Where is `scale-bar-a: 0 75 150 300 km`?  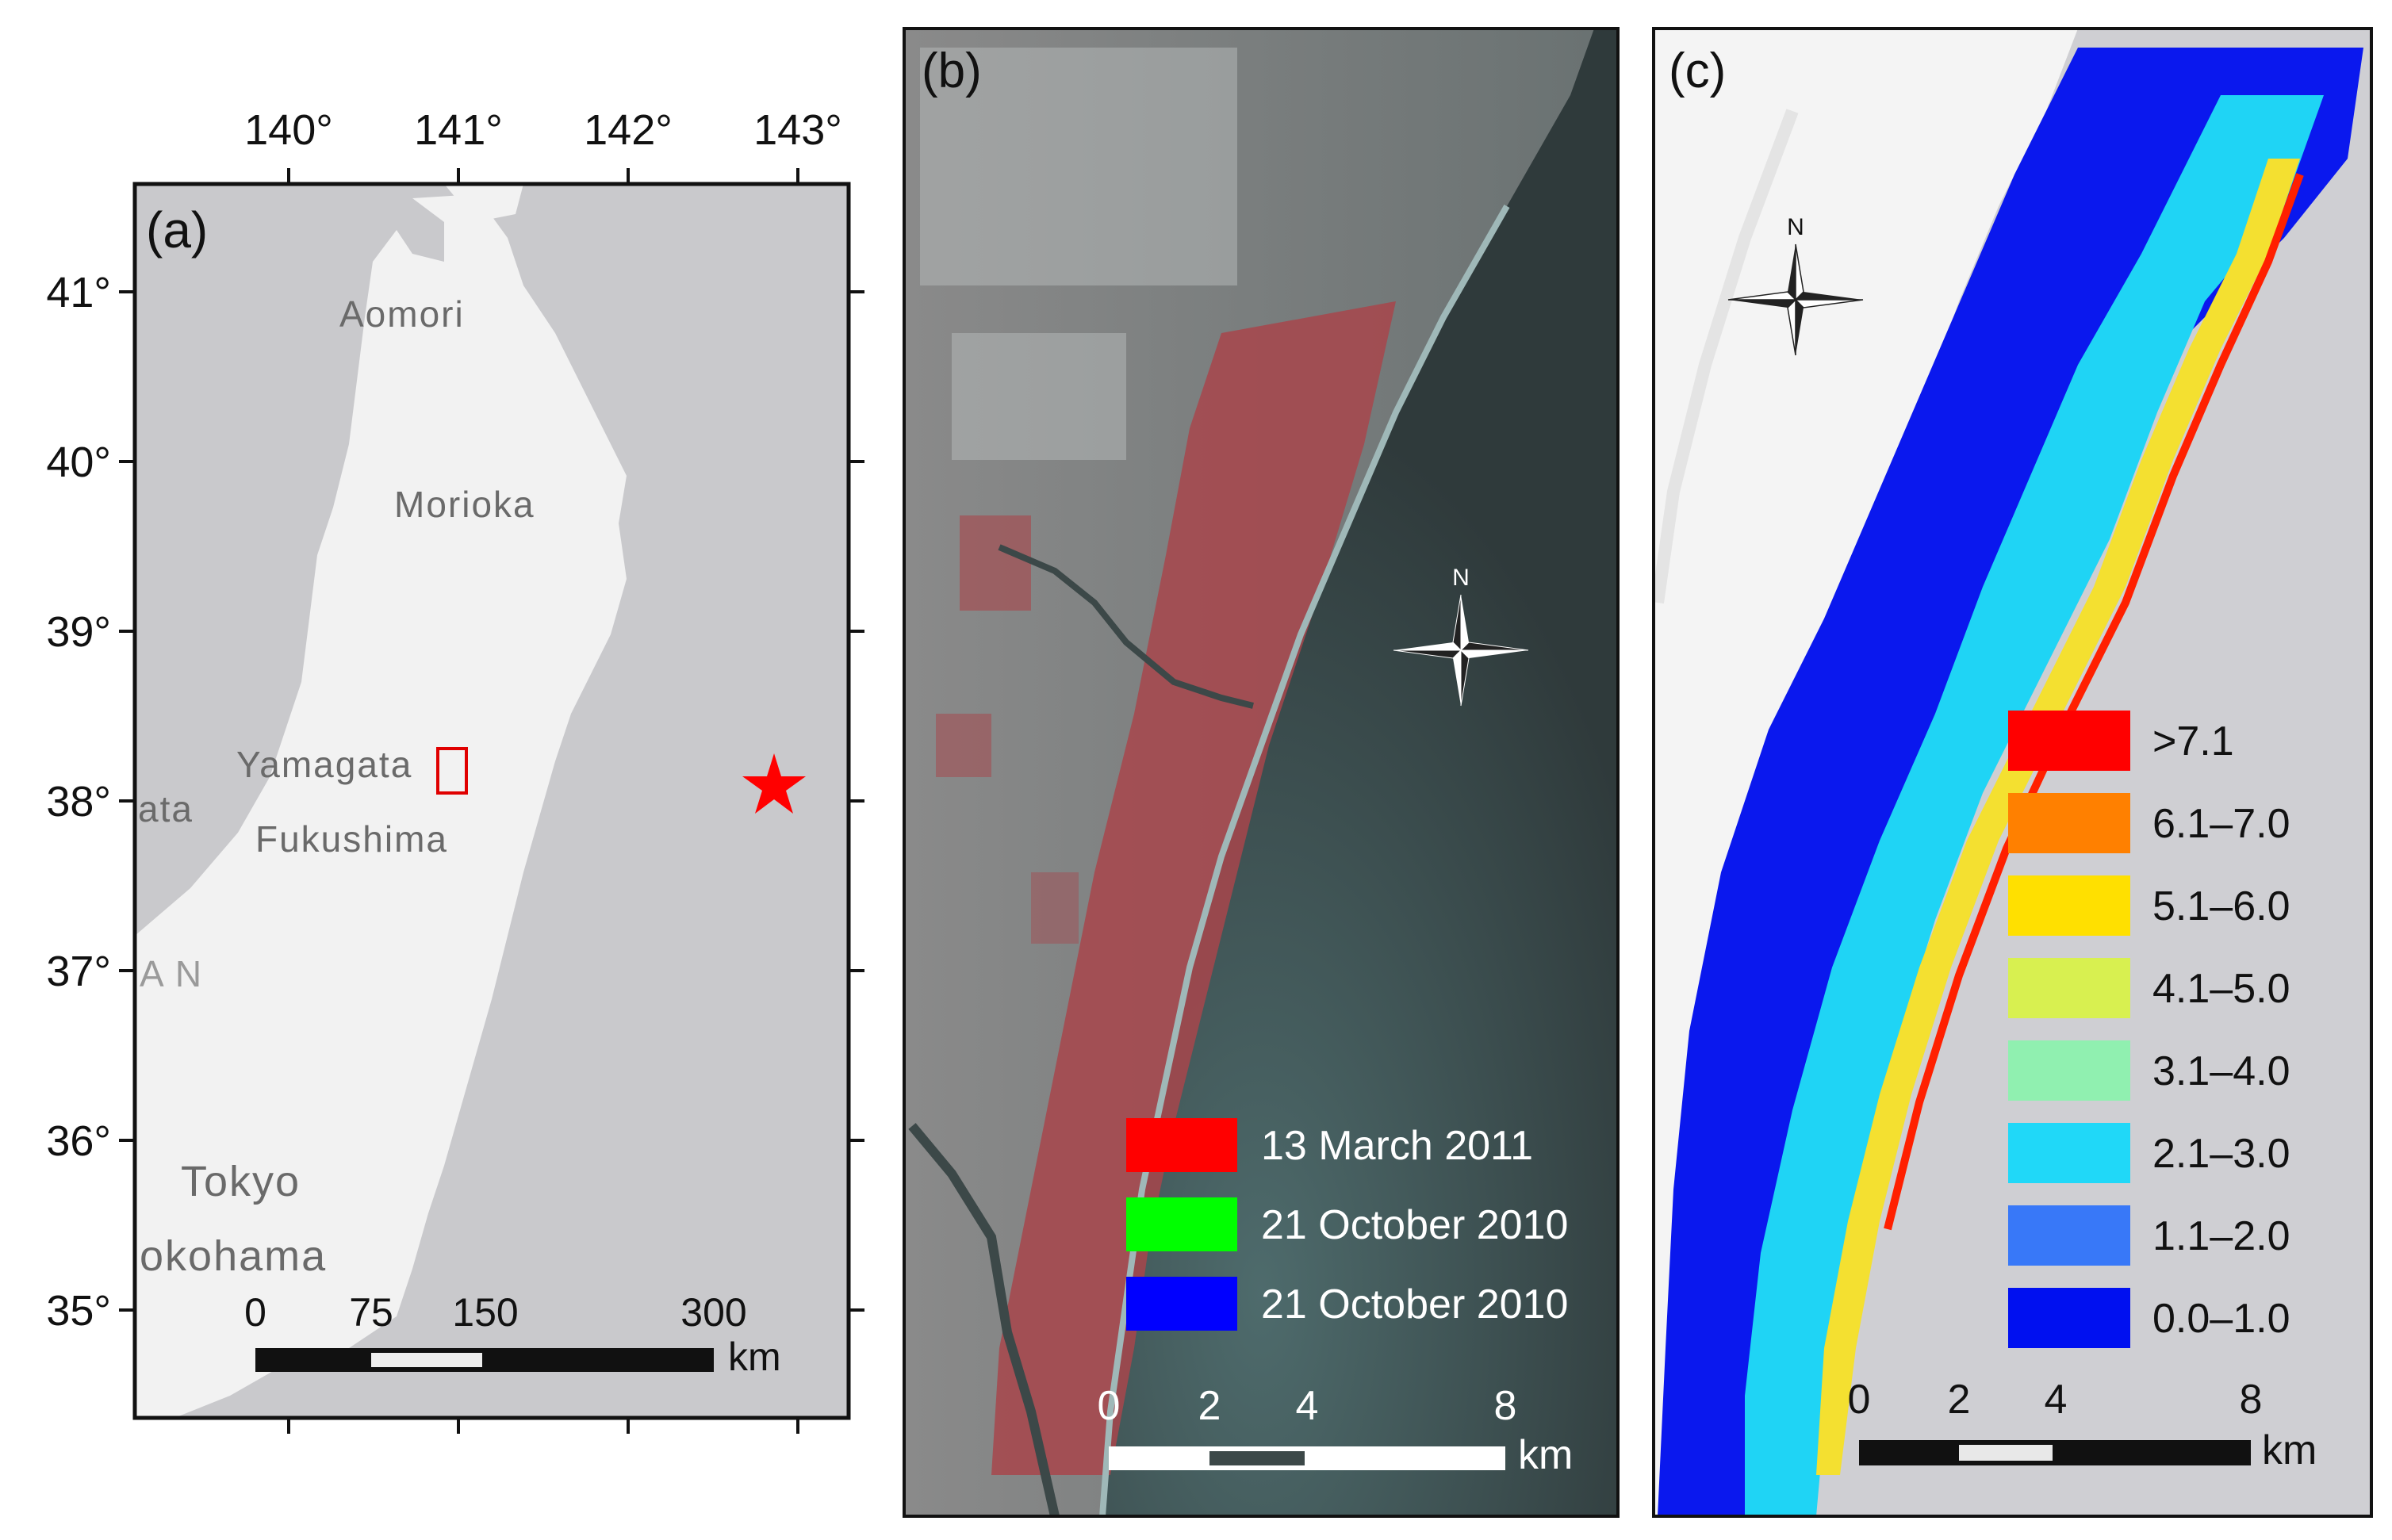
scale-bar-a: 0 75 150 300 km is located at coordinates (513, 1334).